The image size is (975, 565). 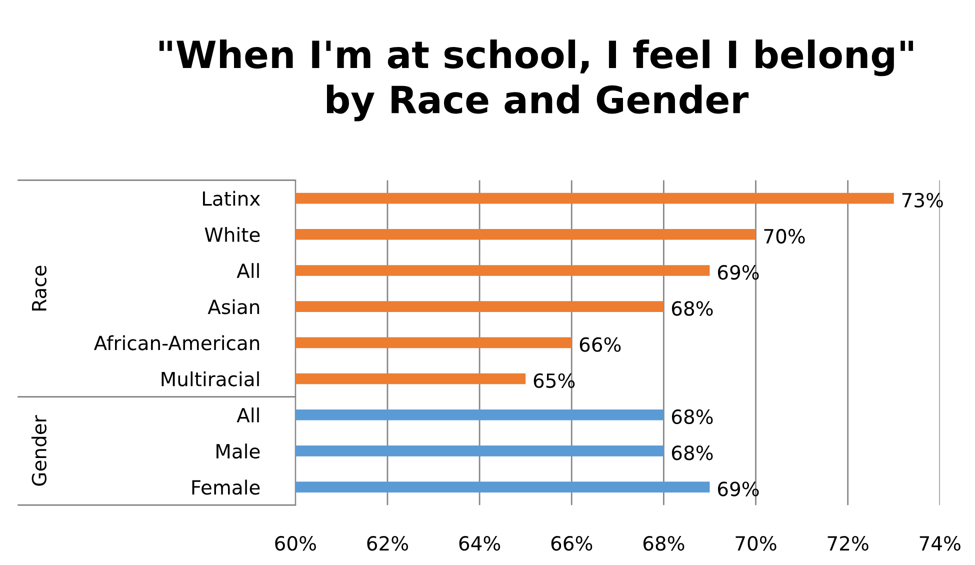 What do you see at coordinates (848, 543) in the screenshot?
I see `x-tick-label: 72%` at bounding box center [848, 543].